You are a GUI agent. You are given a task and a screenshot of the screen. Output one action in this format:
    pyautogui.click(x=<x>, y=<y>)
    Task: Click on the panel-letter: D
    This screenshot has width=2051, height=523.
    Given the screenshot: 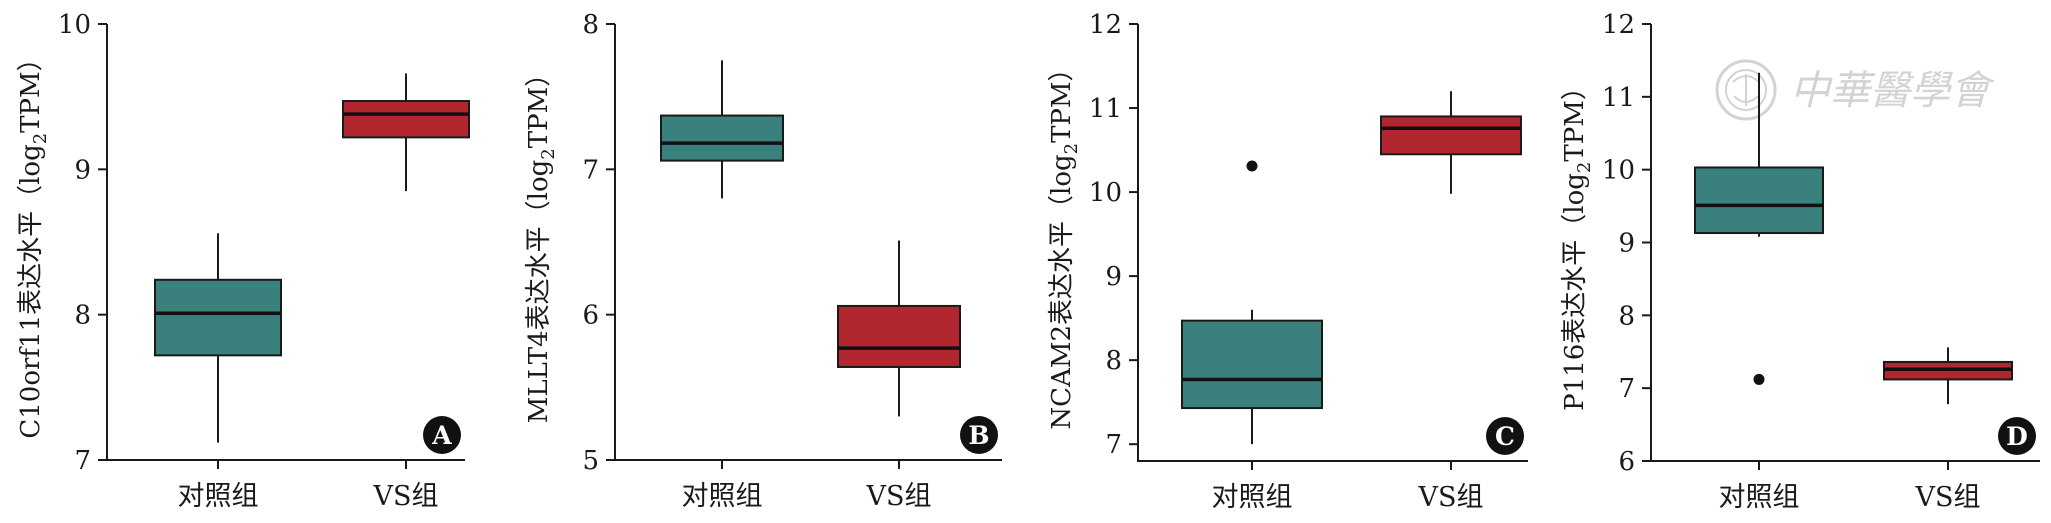 What is the action you would take?
    pyautogui.click(x=2017, y=436)
    